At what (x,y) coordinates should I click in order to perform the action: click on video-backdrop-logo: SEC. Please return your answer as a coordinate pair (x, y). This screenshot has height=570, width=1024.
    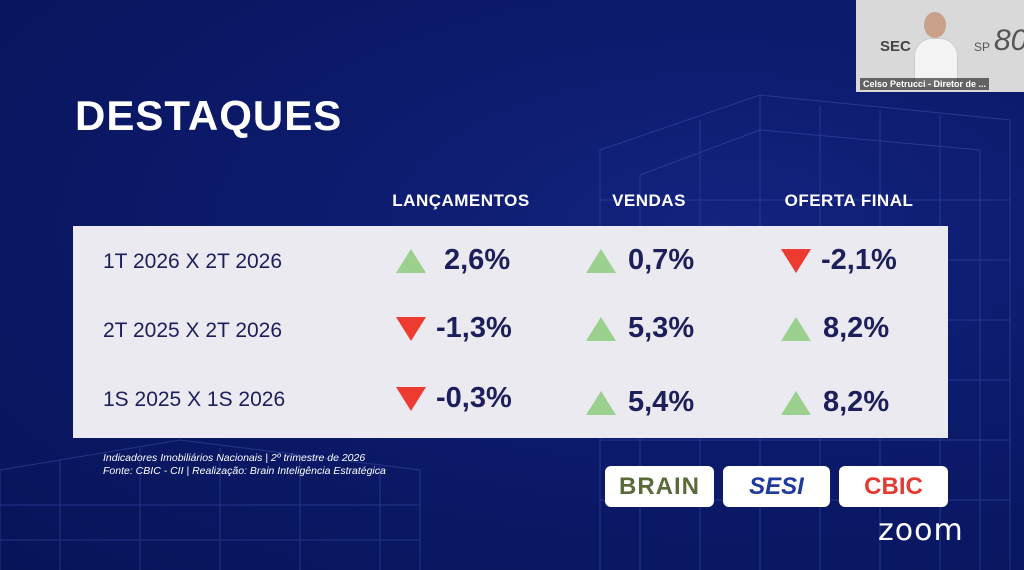
    Looking at the image, I should click on (895, 46).